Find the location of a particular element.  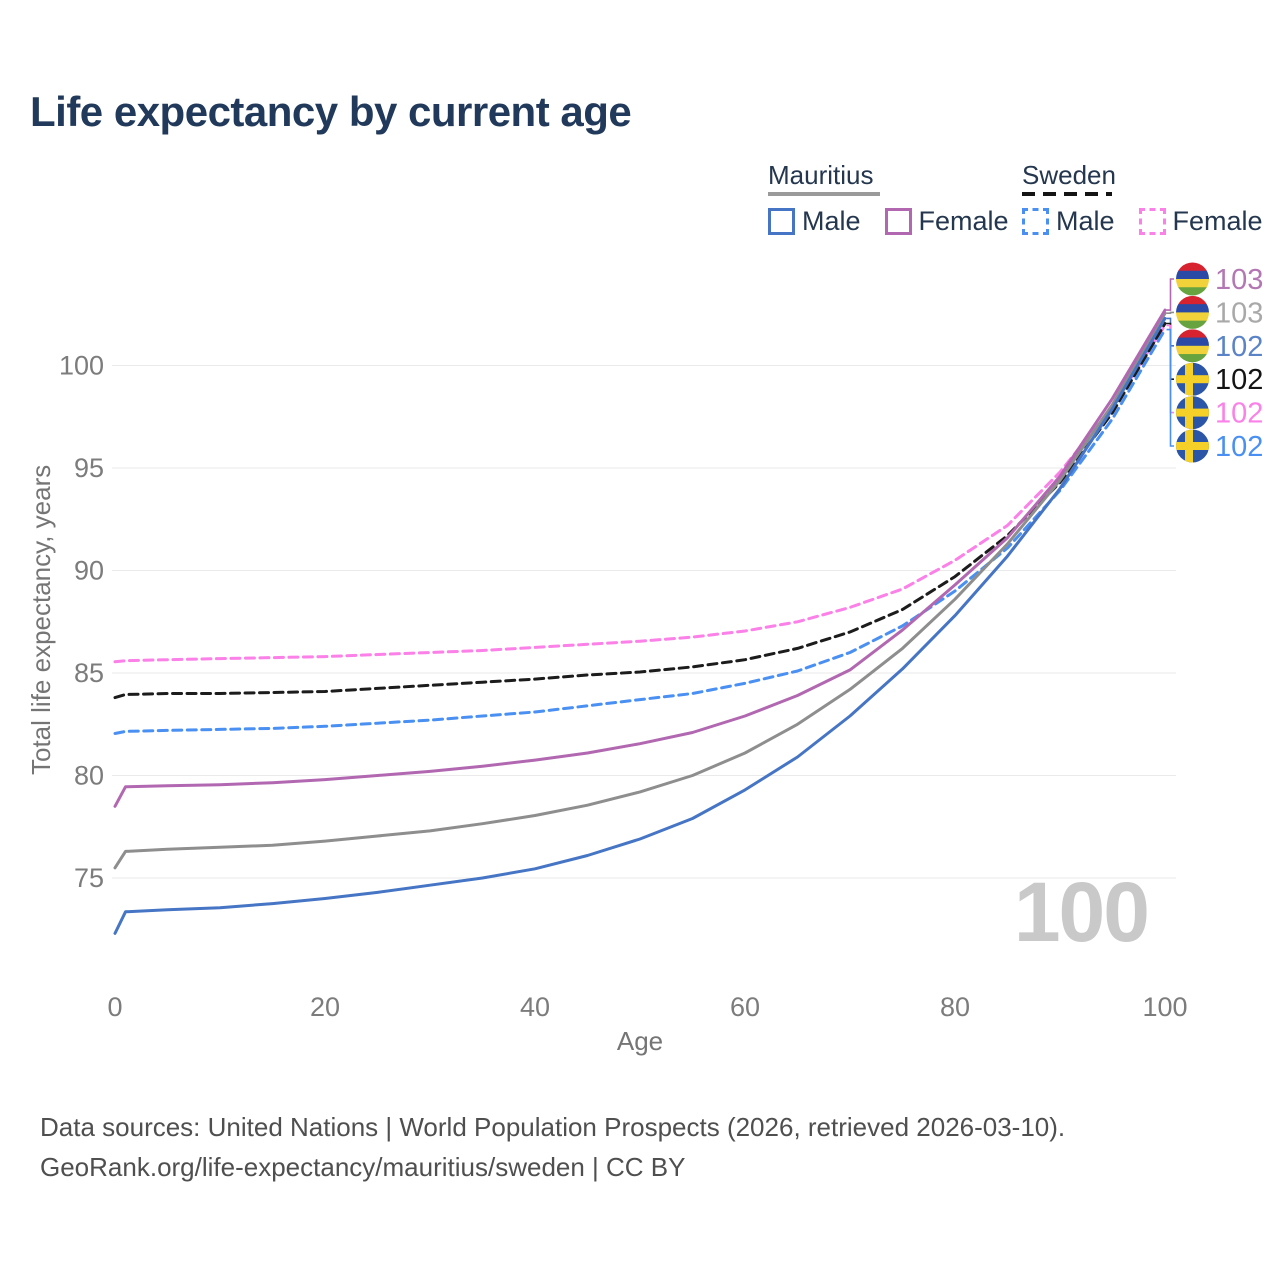

y-tick-label: 90 is located at coordinates (89, 571).